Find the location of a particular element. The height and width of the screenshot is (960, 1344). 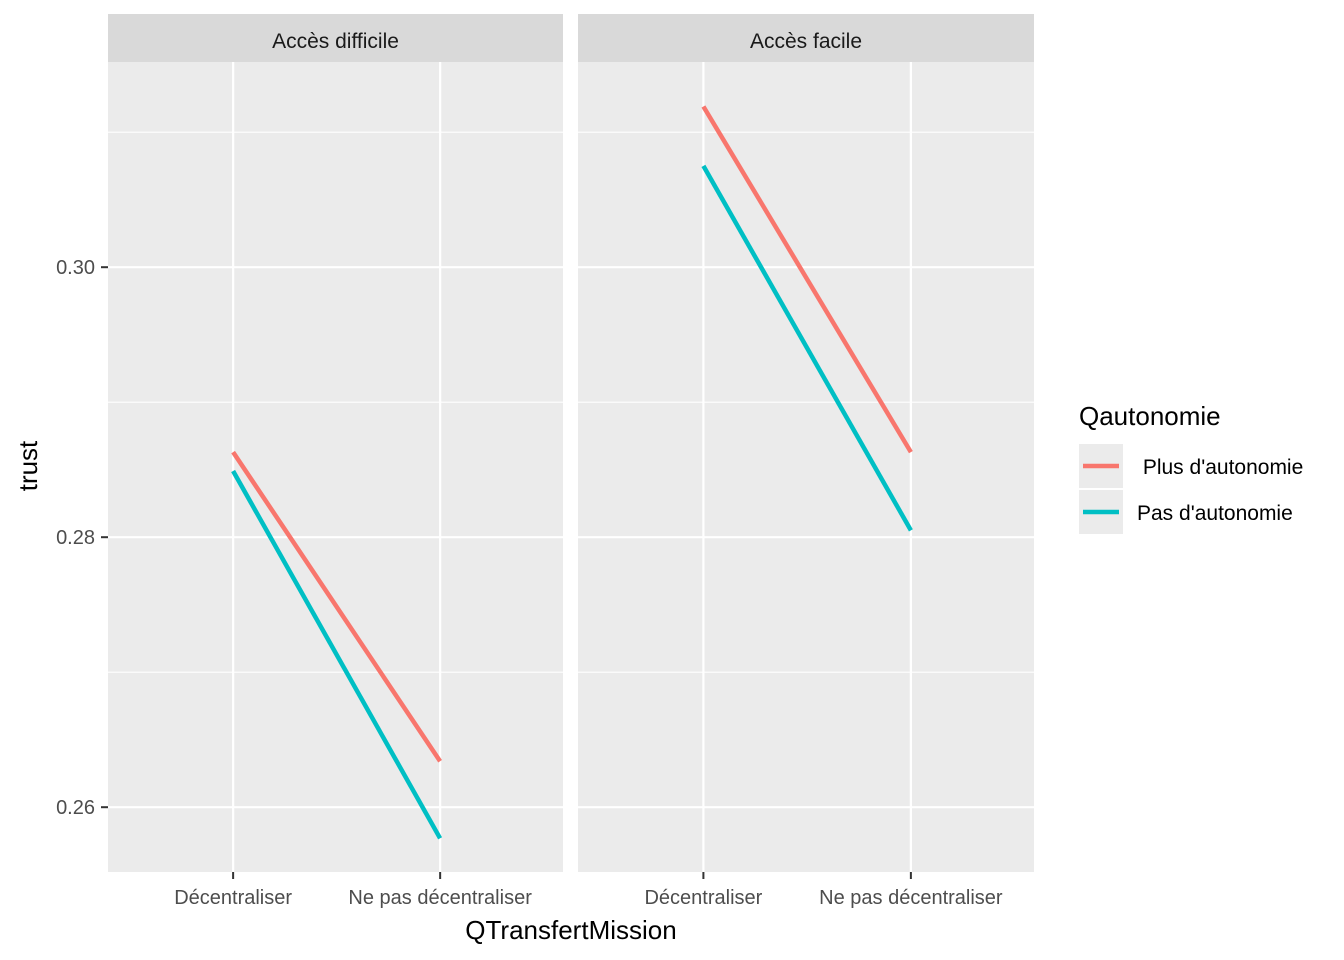

facet-strip-label: Accès difficile is located at coordinates (335, 41).